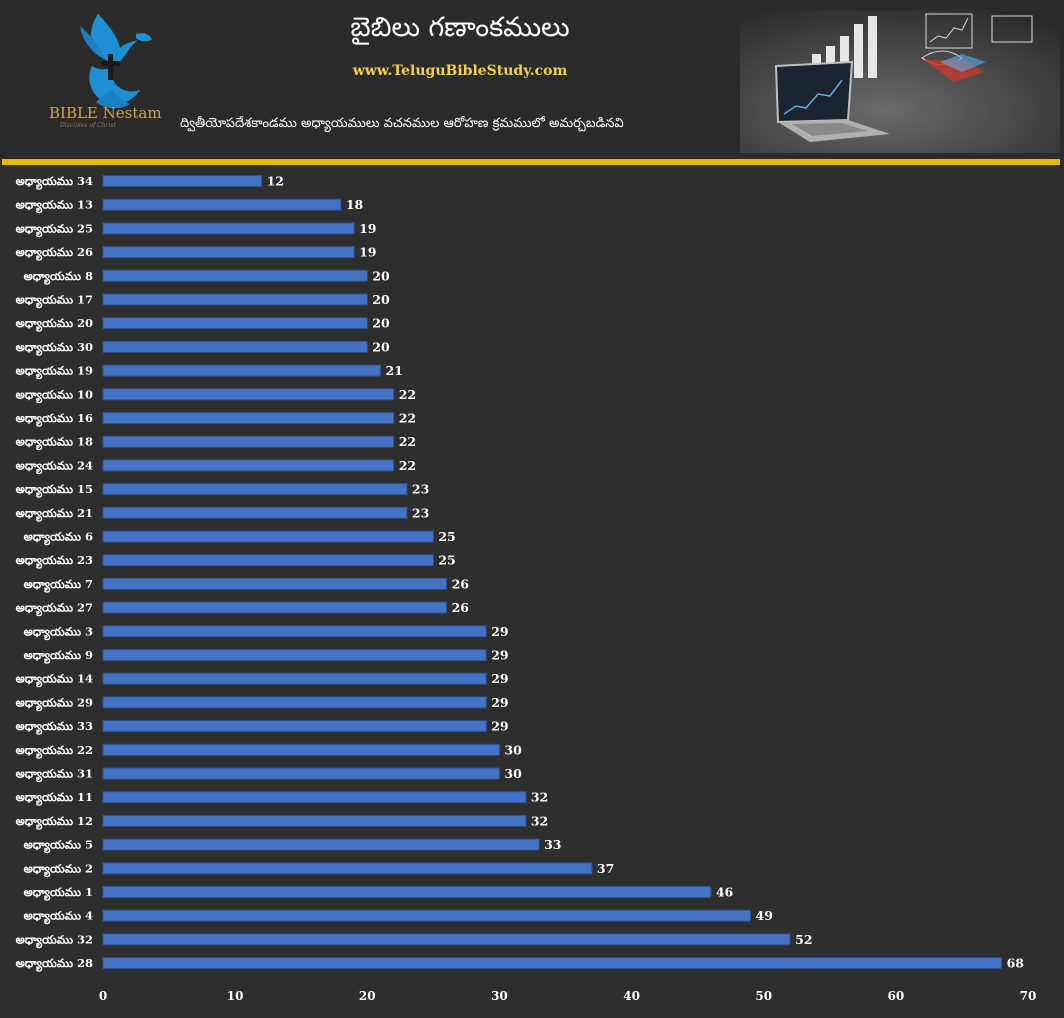 The width and height of the screenshot is (1064, 1018). I want to click on category-label: అధ్యాయము 13, so click(54, 206).